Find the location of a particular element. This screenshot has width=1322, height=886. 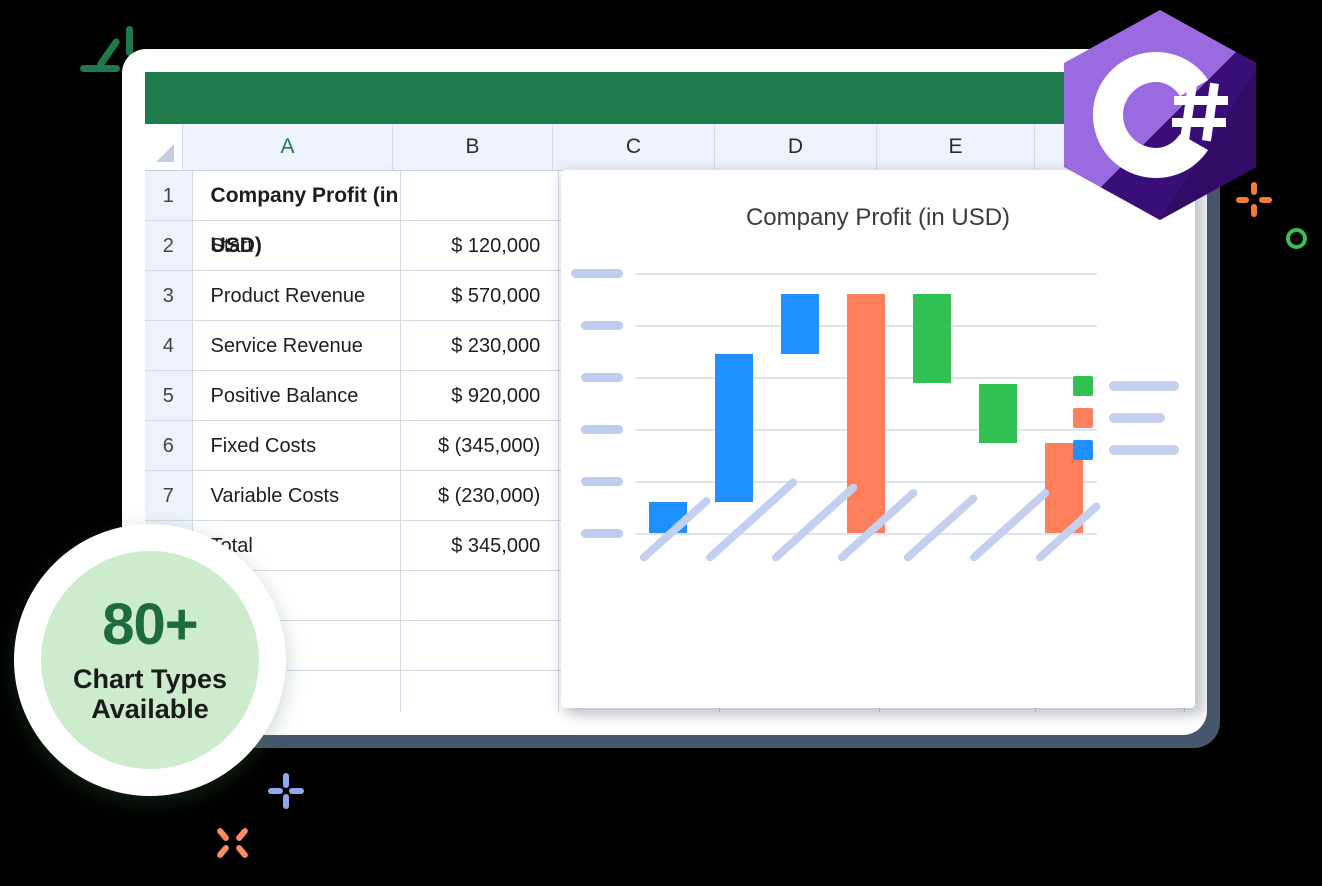

column-header-c: C is located at coordinates (634, 147).